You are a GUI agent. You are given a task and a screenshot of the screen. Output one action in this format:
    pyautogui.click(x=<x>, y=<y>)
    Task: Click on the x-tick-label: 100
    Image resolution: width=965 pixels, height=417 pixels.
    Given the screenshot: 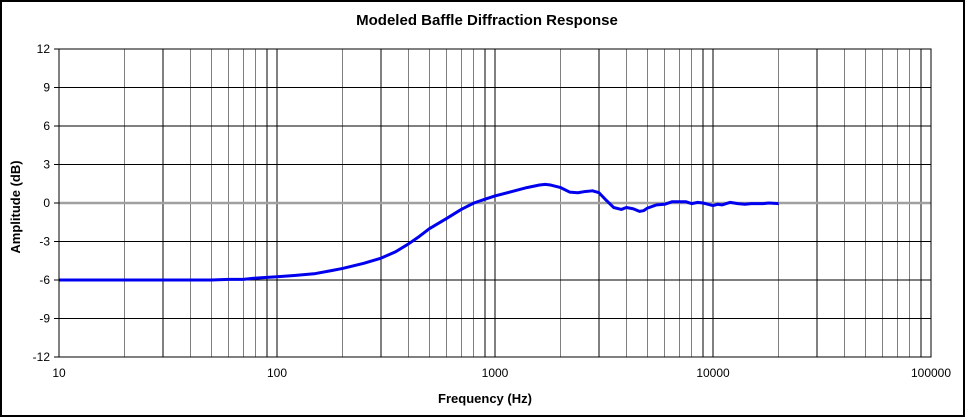 What is the action you would take?
    pyautogui.click(x=277, y=373)
    